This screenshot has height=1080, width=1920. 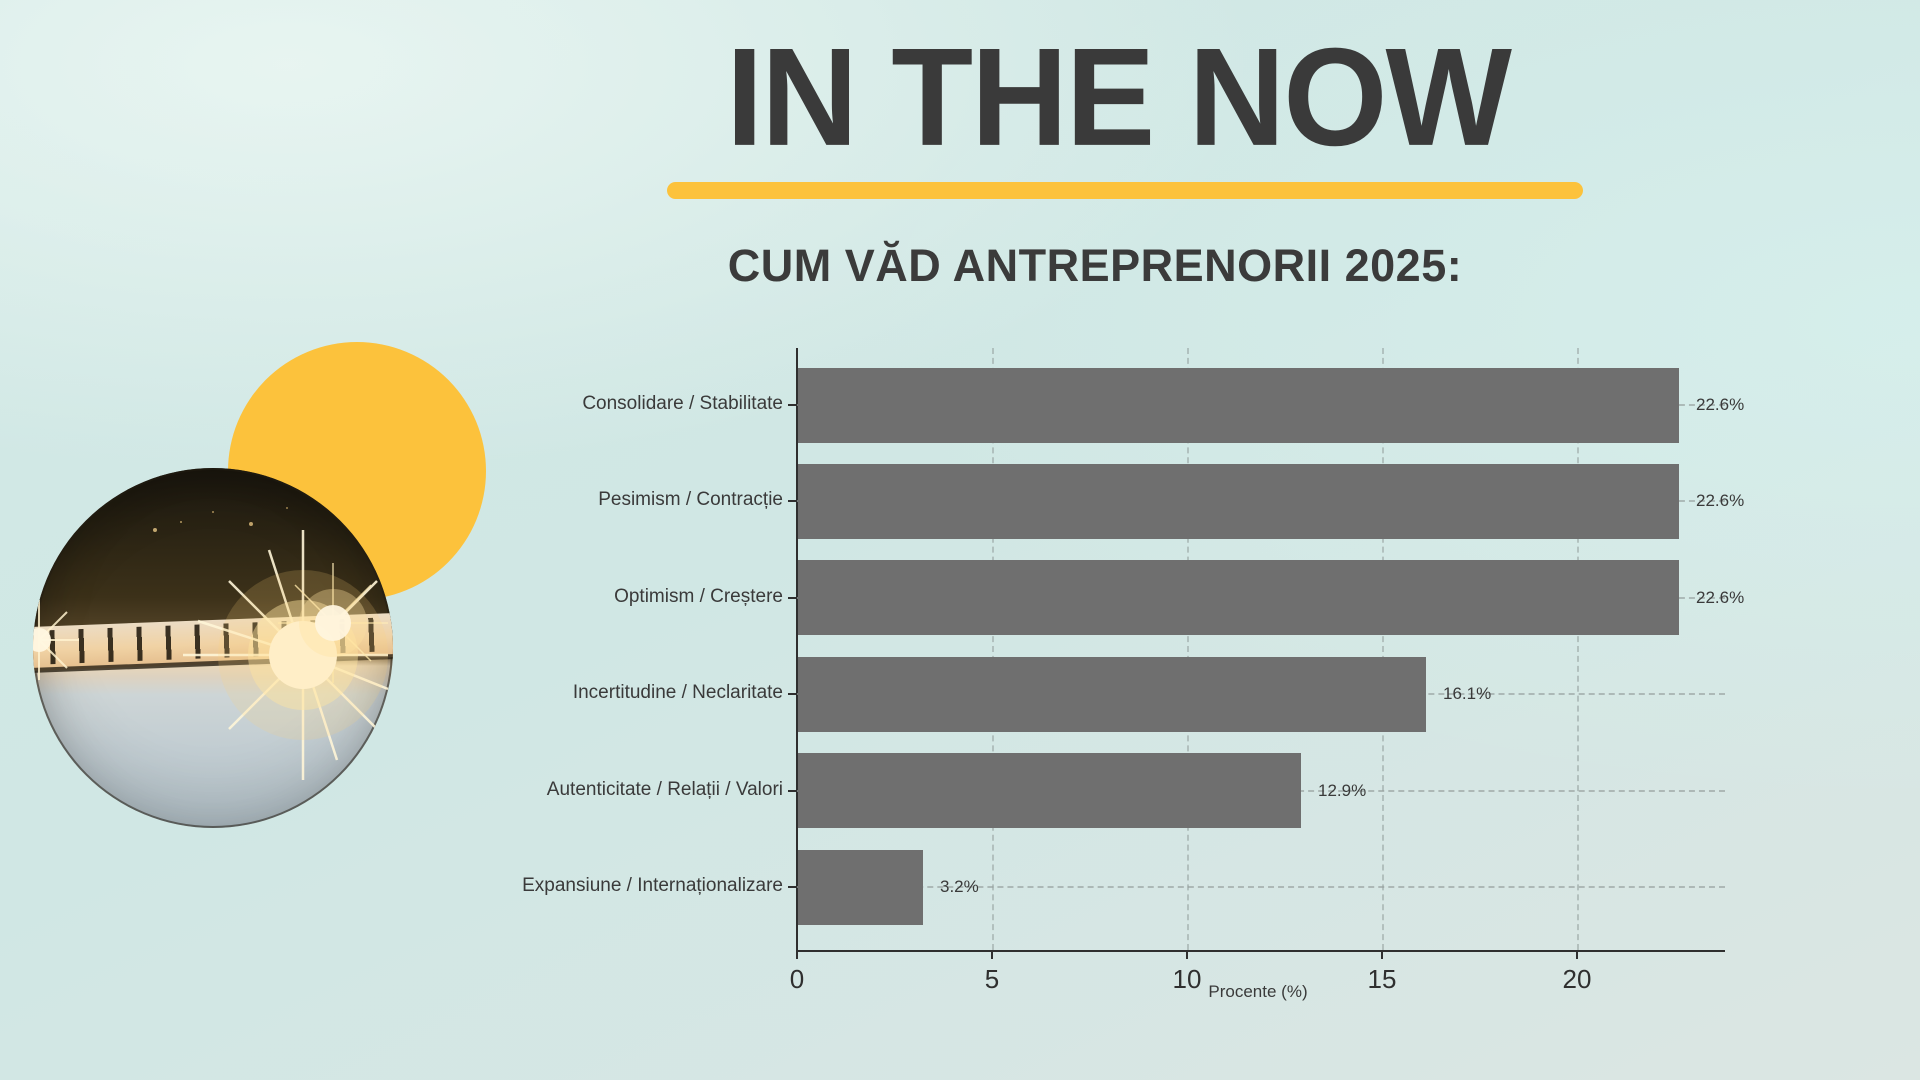 I want to click on x-tick-label: 5, so click(x=992, y=979).